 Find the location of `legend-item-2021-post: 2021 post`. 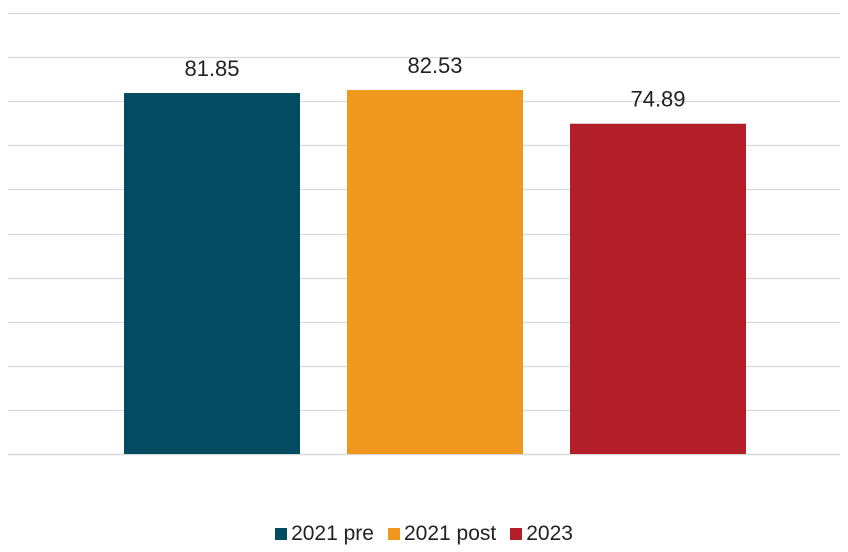

legend-item-2021-post: 2021 post is located at coordinates (442, 534).